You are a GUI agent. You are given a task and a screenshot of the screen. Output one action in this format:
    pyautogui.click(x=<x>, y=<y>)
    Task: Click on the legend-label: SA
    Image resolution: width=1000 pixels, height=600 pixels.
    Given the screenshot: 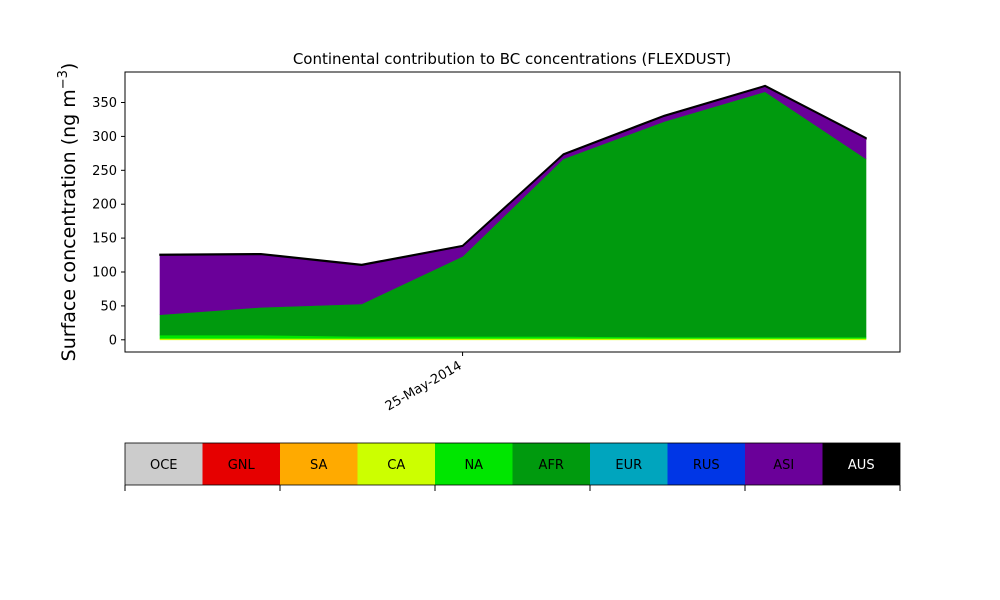 What is the action you would take?
    pyautogui.click(x=318, y=465)
    